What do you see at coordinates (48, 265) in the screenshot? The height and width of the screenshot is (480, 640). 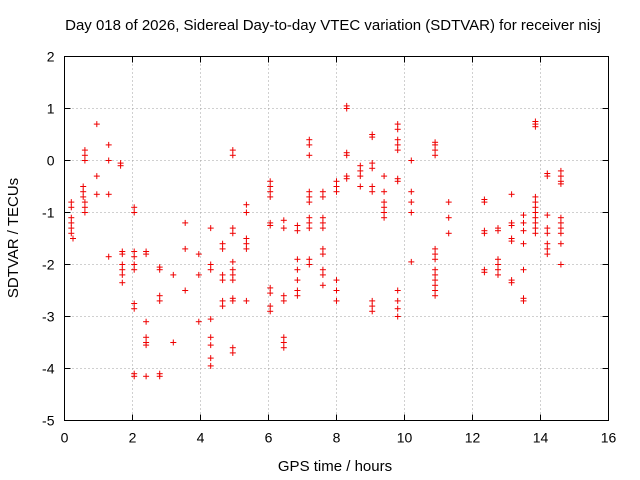 I see `y-tick-label: -2` at bounding box center [48, 265].